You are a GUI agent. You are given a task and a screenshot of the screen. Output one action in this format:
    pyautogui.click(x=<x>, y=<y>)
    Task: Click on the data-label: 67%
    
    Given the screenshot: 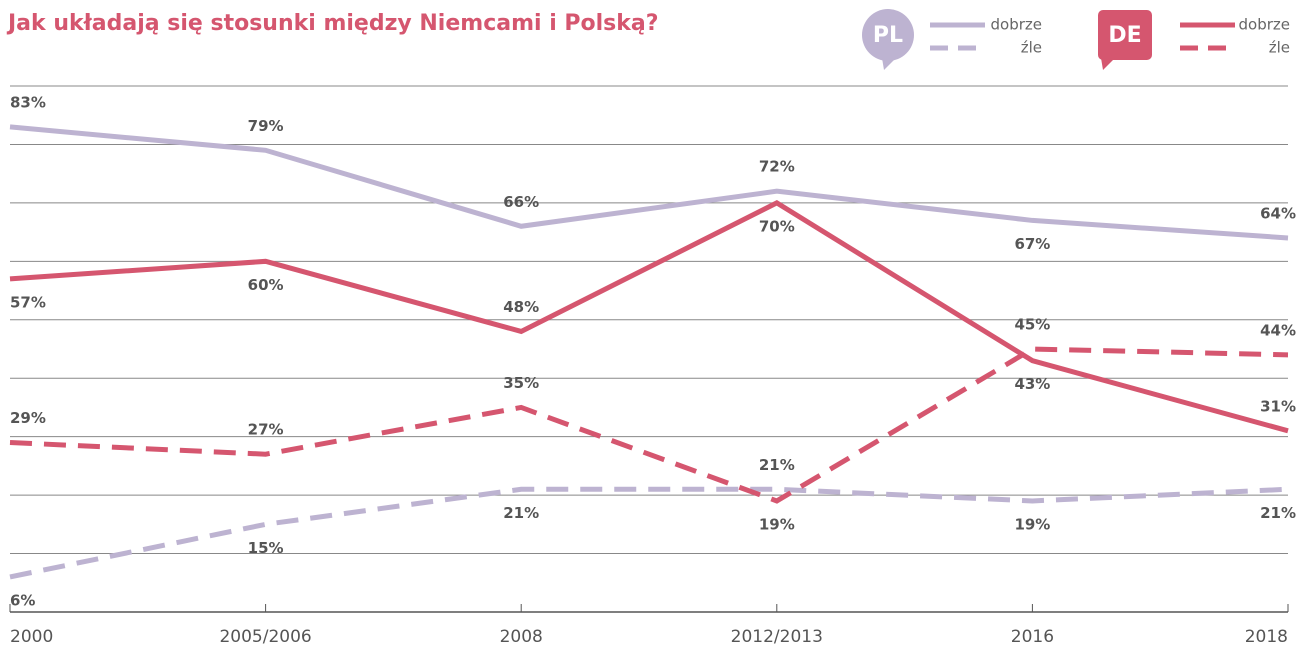 What is the action you would take?
    pyautogui.click(x=1032, y=244)
    